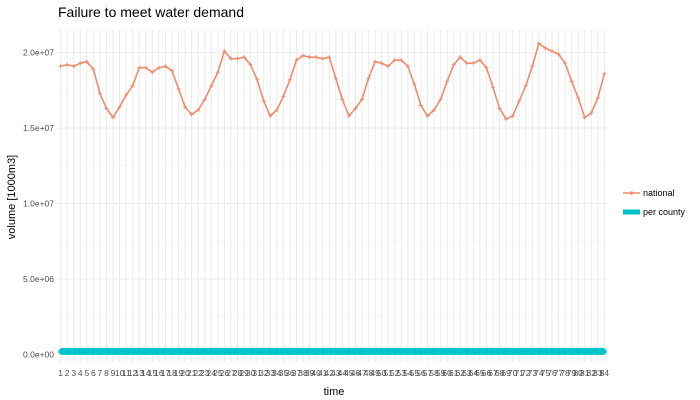 Image resolution: width=700 pixels, height=400 pixels. Describe the element at coordinates (388, 373) in the screenshot. I see `x-tick-label: 51` at that location.